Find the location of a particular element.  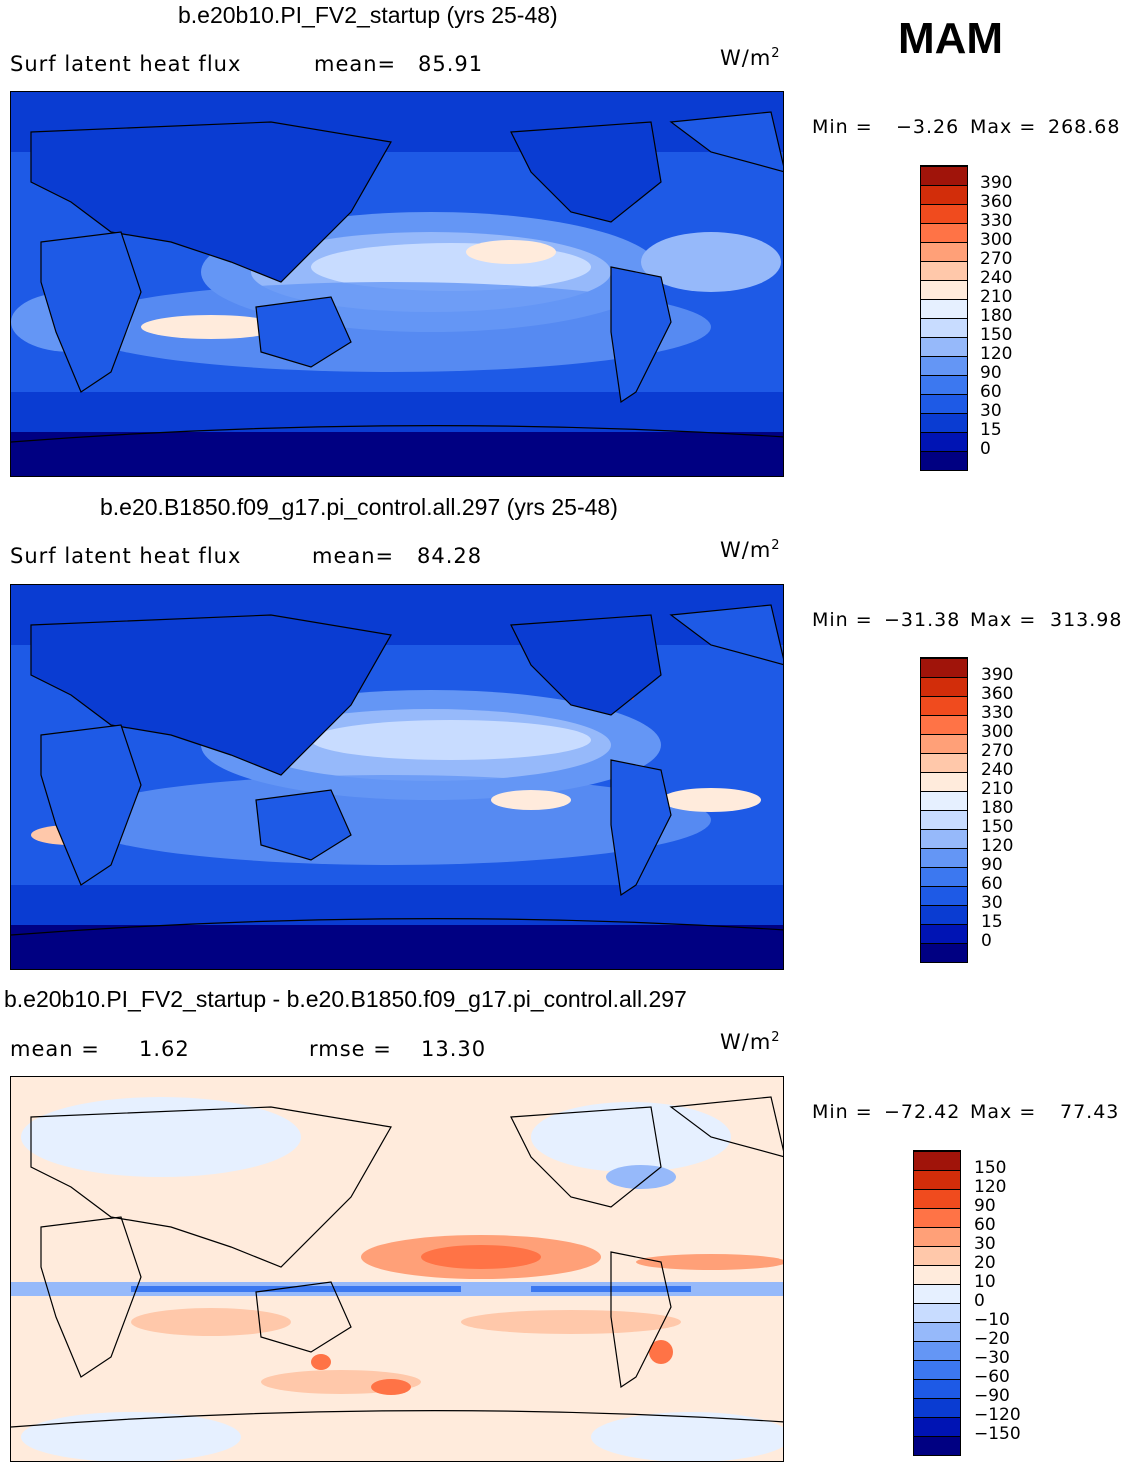

panel3-colorbar is located at coordinates (937, 1303).